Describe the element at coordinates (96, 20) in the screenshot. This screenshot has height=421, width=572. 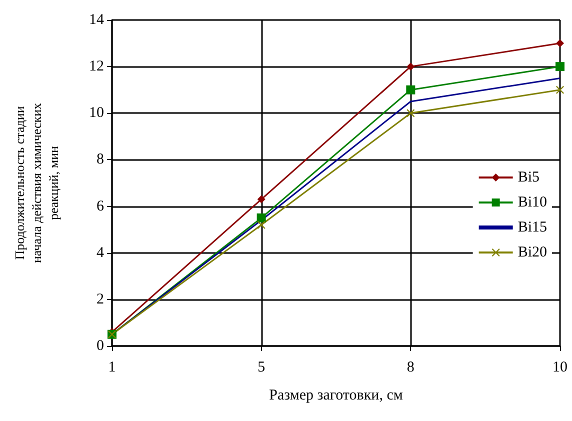
I see `y-tick-label: 14` at that location.